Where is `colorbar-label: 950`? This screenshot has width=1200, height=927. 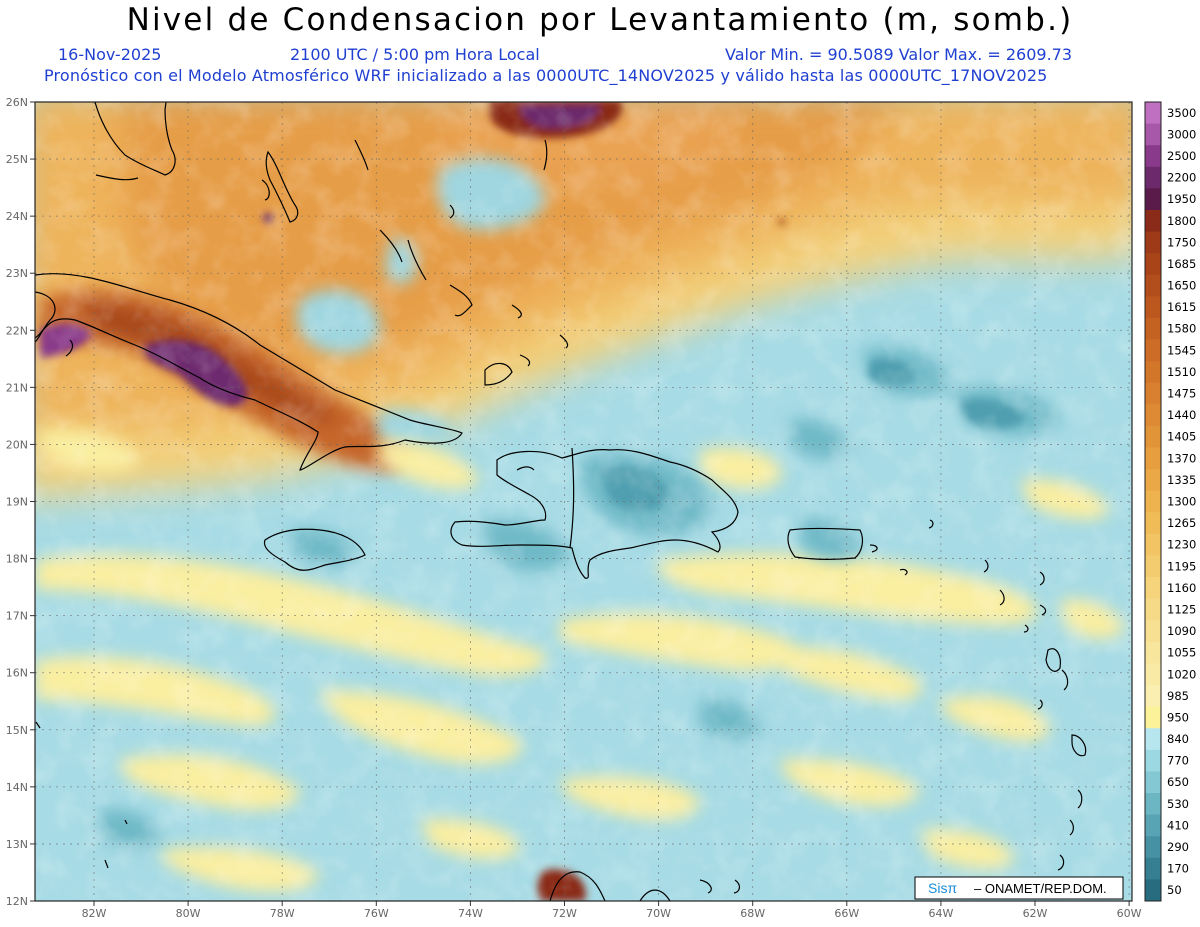
colorbar-label: 950 is located at coordinates (1178, 717).